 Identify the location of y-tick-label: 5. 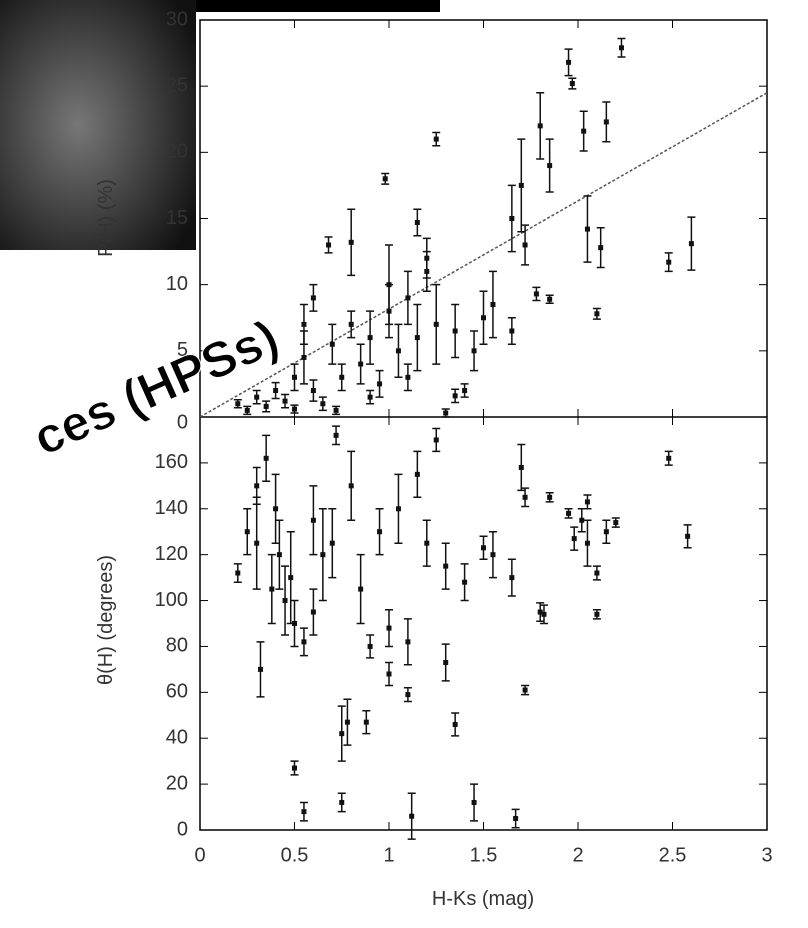
(182, 350).